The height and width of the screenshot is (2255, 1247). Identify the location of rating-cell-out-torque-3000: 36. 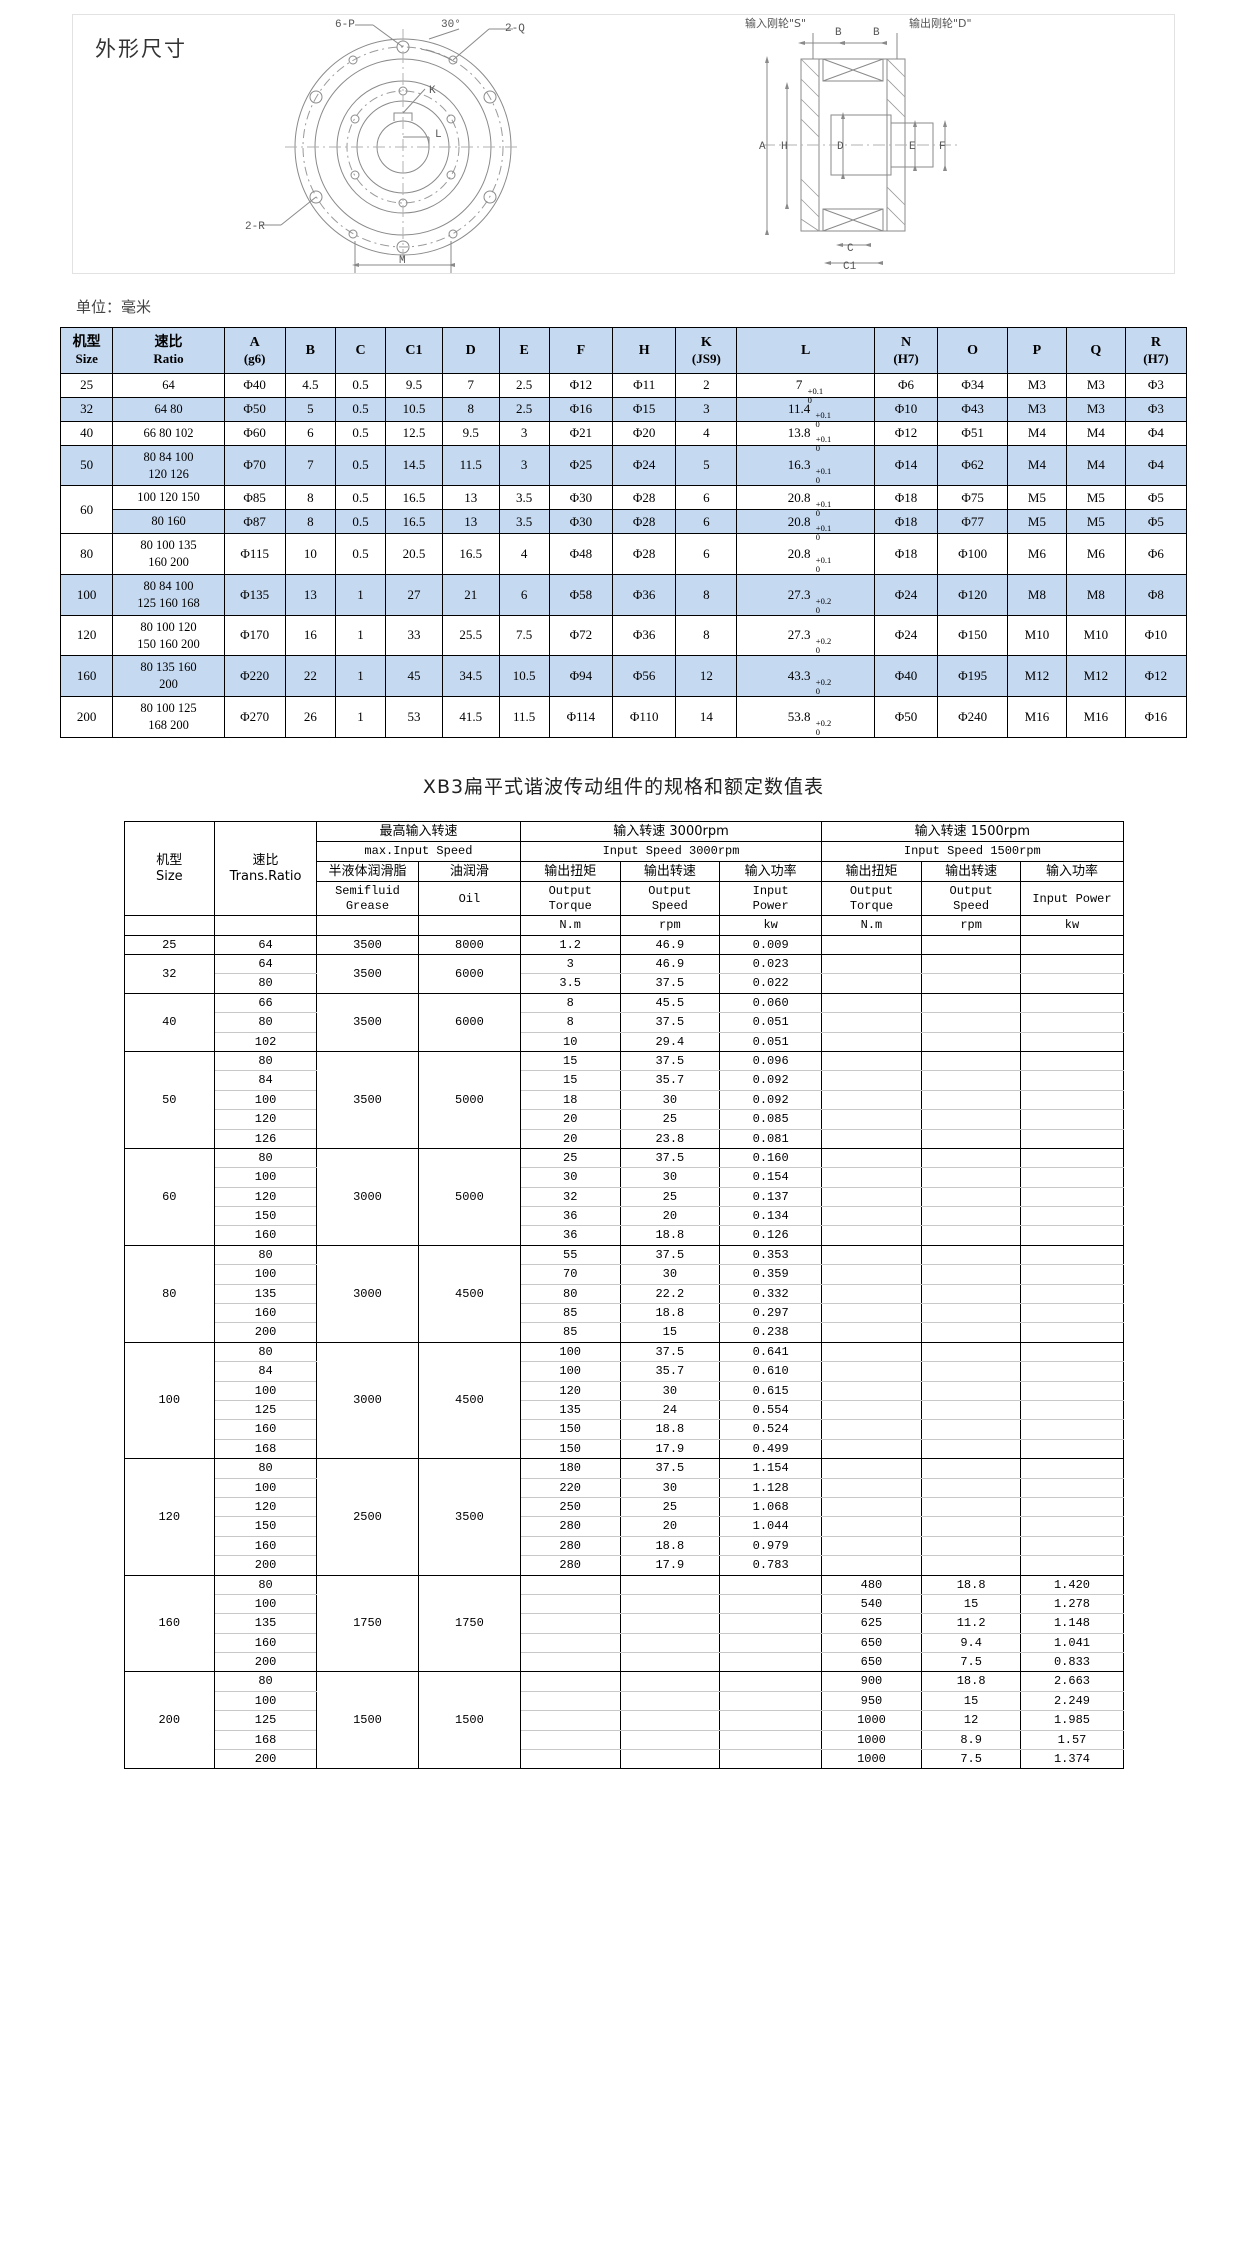
(570, 1235).